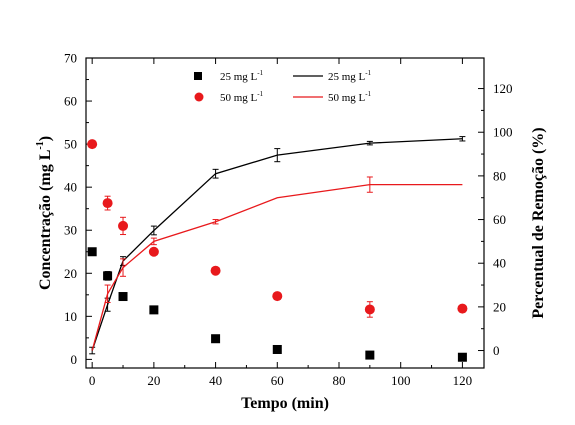  Describe the element at coordinates (503, 88) in the screenshot. I see `y-right-tick-label: 120` at that location.